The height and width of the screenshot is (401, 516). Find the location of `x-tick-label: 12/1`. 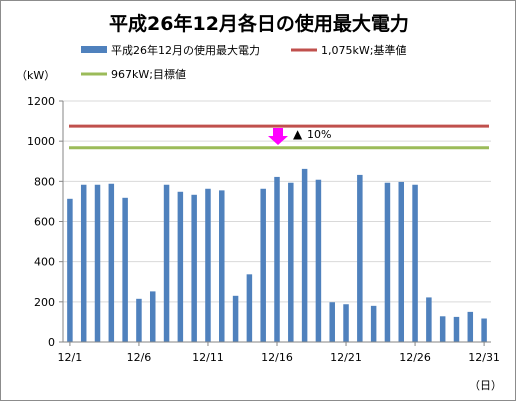

x-tick-label: 12/1 is located at coordinates (70, 357).